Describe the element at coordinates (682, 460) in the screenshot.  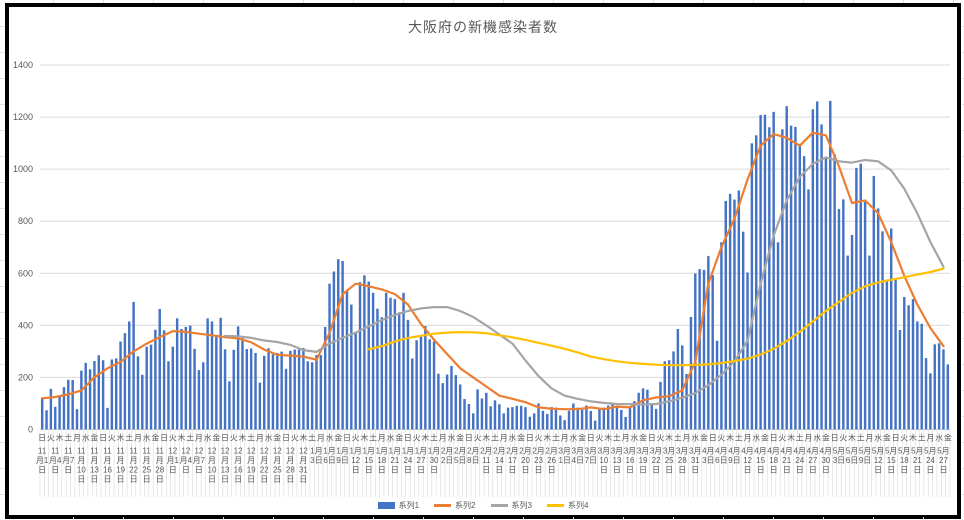
I see `x-date-label: 28` at that location.